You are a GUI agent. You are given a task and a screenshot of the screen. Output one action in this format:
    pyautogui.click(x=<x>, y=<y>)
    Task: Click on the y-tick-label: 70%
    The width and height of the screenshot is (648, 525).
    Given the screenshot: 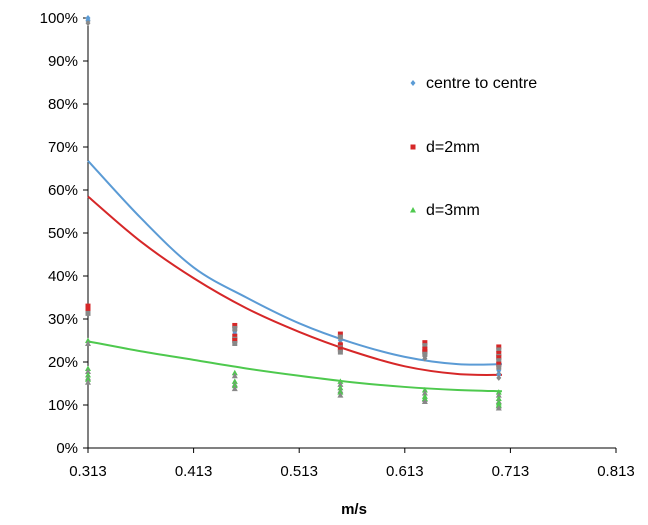 What is the action you would take?
    pyautogui.click(x=63, y=147)
    